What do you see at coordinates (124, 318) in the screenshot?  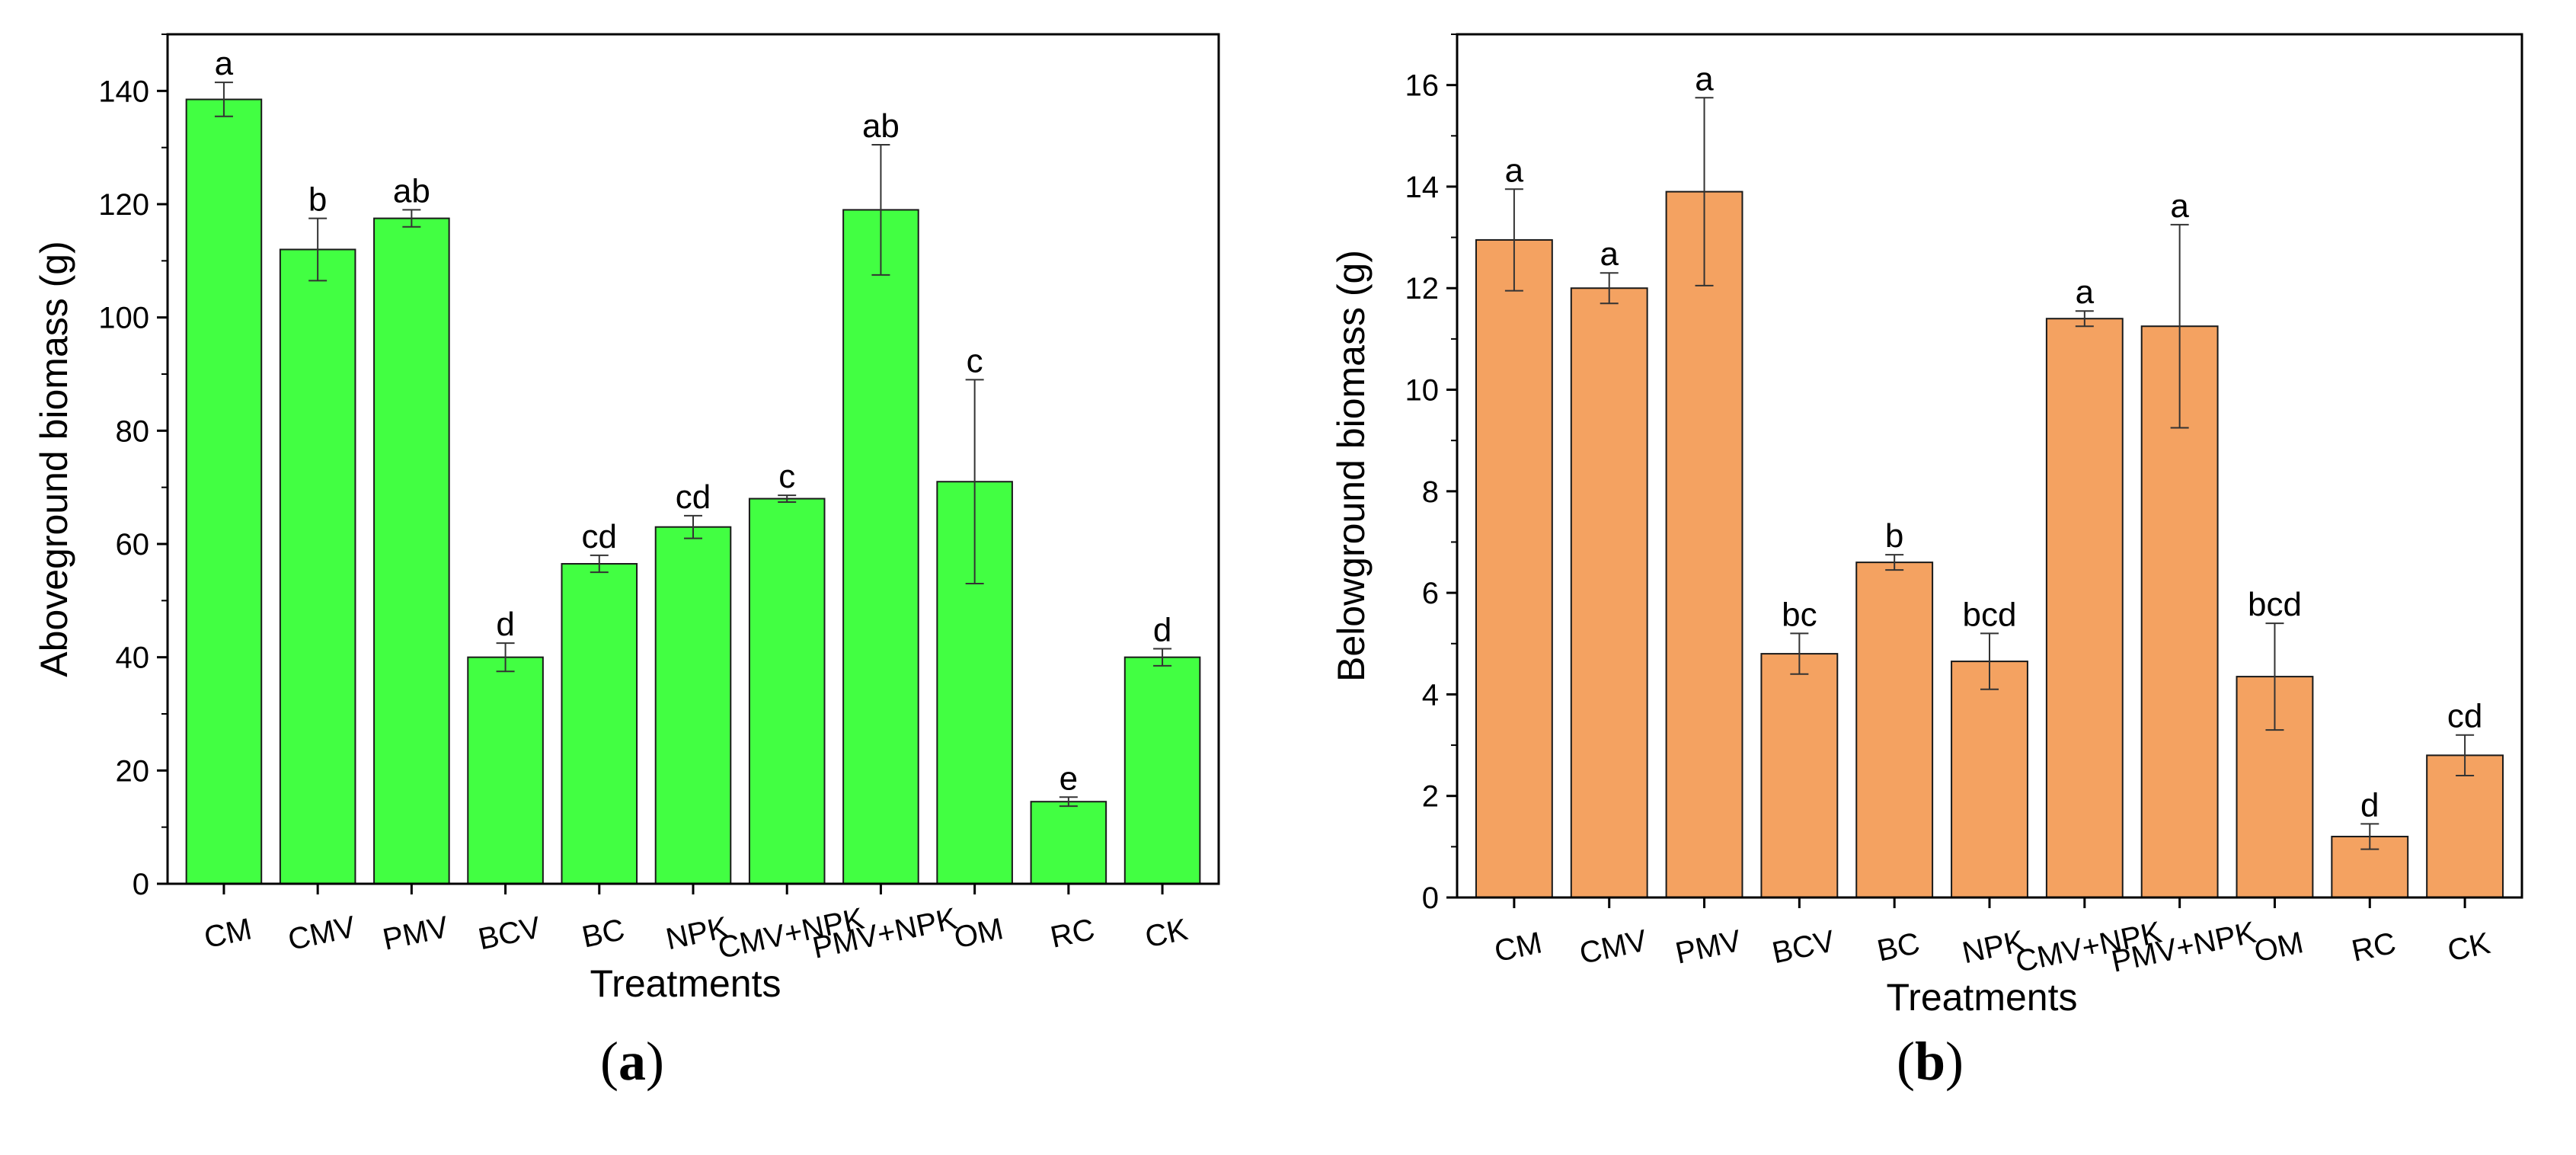 I see `y-tick-label: 100` at bounding box center [124, 318].